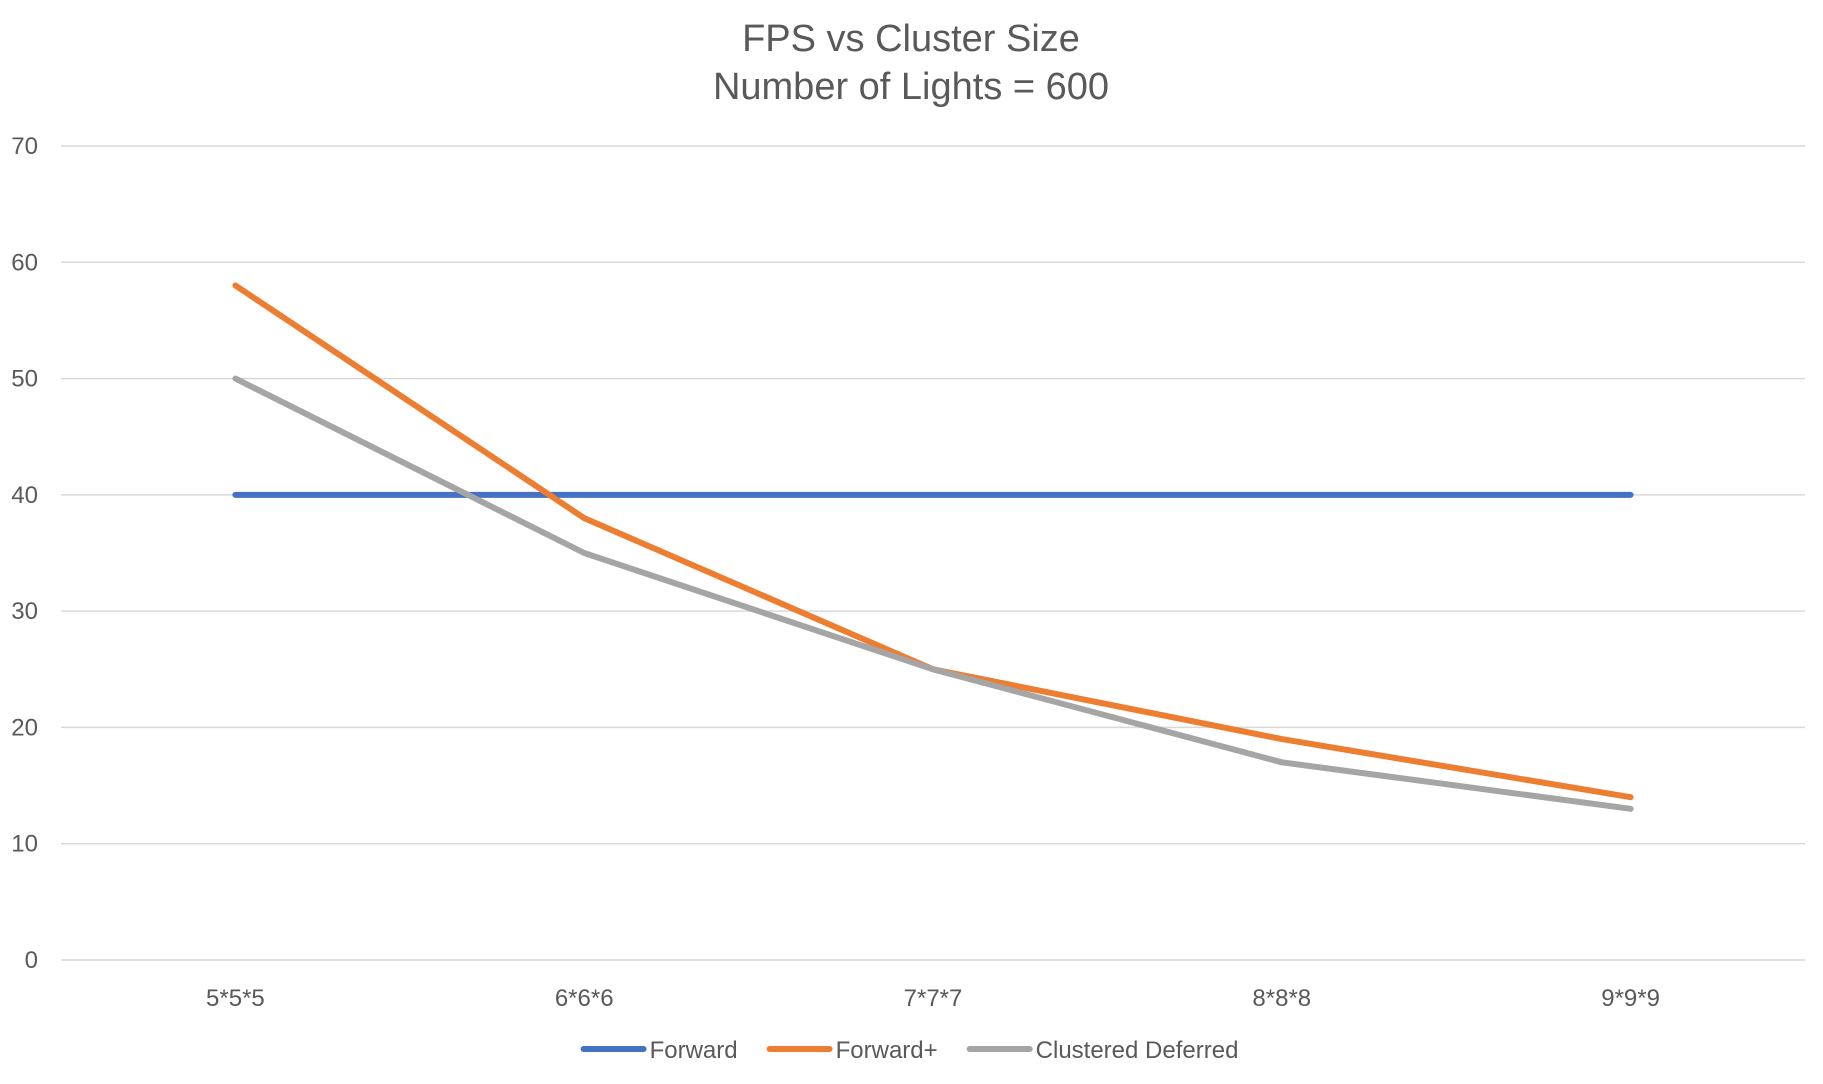 The height and width of the screenshot is (1084, 1823). Describe the element at coordinates (24, 553) in the screenshot. I see `y-axis-ticks: 0 10 20 30 40 50 60 70` at that location.